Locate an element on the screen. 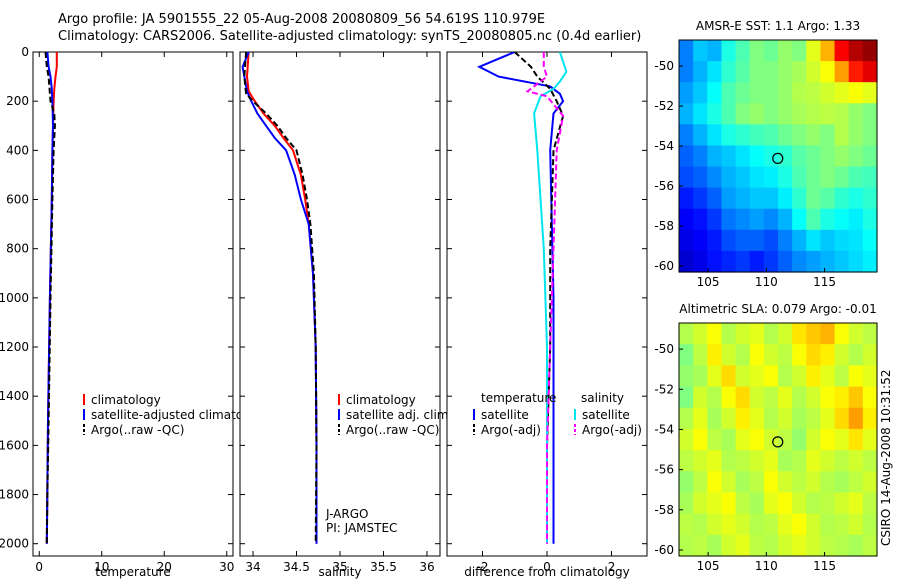 The width and height of the screenshot is (900, 580). sla_map-ytick-label: -50 is located at coordinates (664, 349).